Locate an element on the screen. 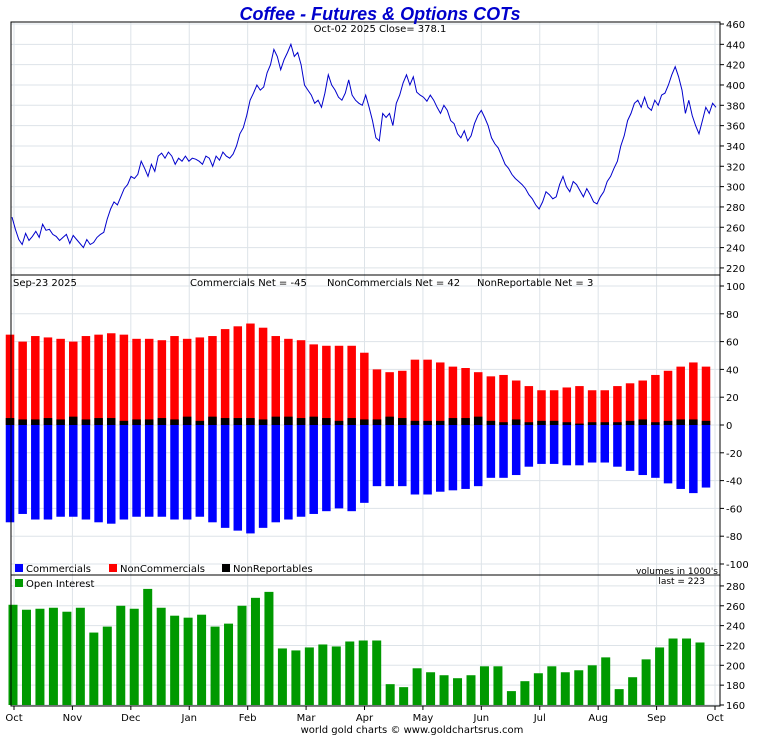 This screenshot has height=735, width=760. price-ytick-label: 400 is located at coordinates (735, 86).